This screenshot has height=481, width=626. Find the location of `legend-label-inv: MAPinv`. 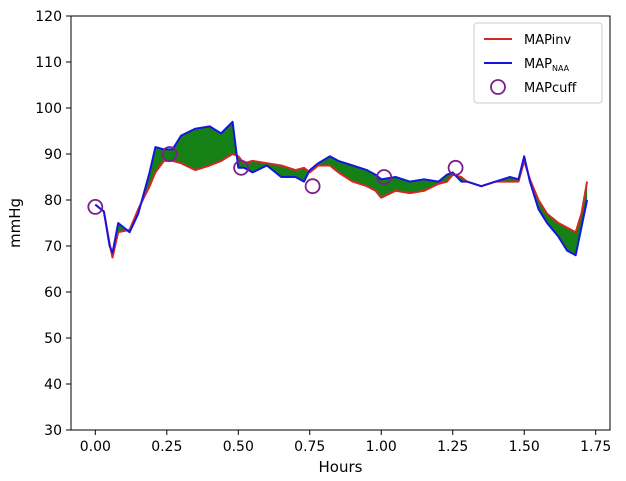

legend-label-inv: MAPinv is located at coordinates (548, 40).